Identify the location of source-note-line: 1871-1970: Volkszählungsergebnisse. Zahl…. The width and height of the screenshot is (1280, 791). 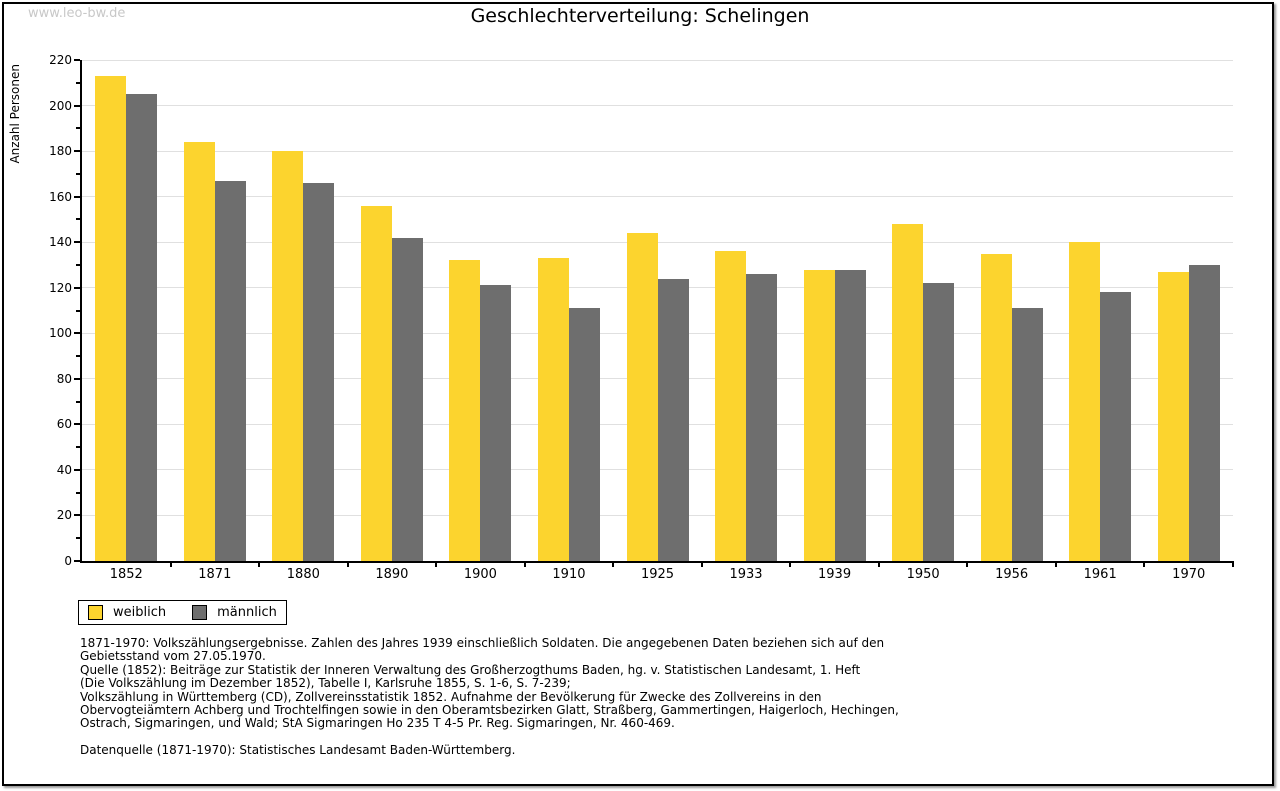
(482, 643).